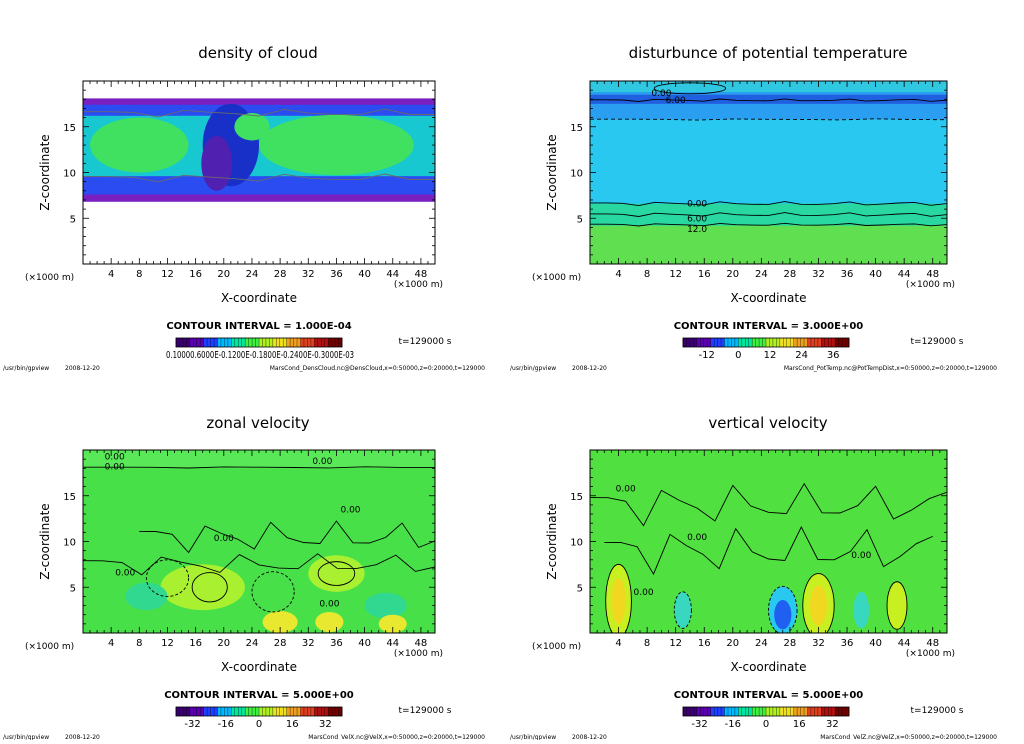  Describe the element at coordinates (258, 326) in the screenshot. I see `contour-interval: CONTOUR INTERVAL = 1.000E-04` at that location.